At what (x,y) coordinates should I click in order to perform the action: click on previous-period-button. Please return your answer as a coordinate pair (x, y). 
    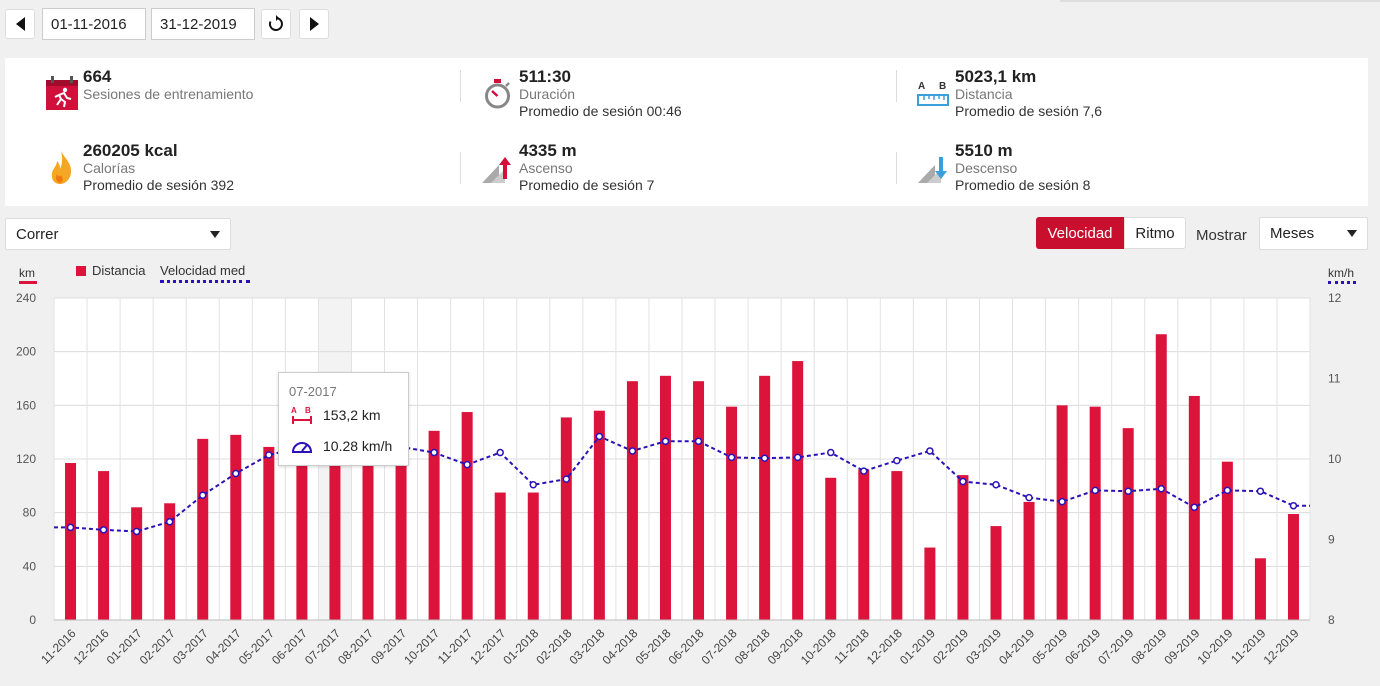
    Looking at the image, I should click on (20, 24).